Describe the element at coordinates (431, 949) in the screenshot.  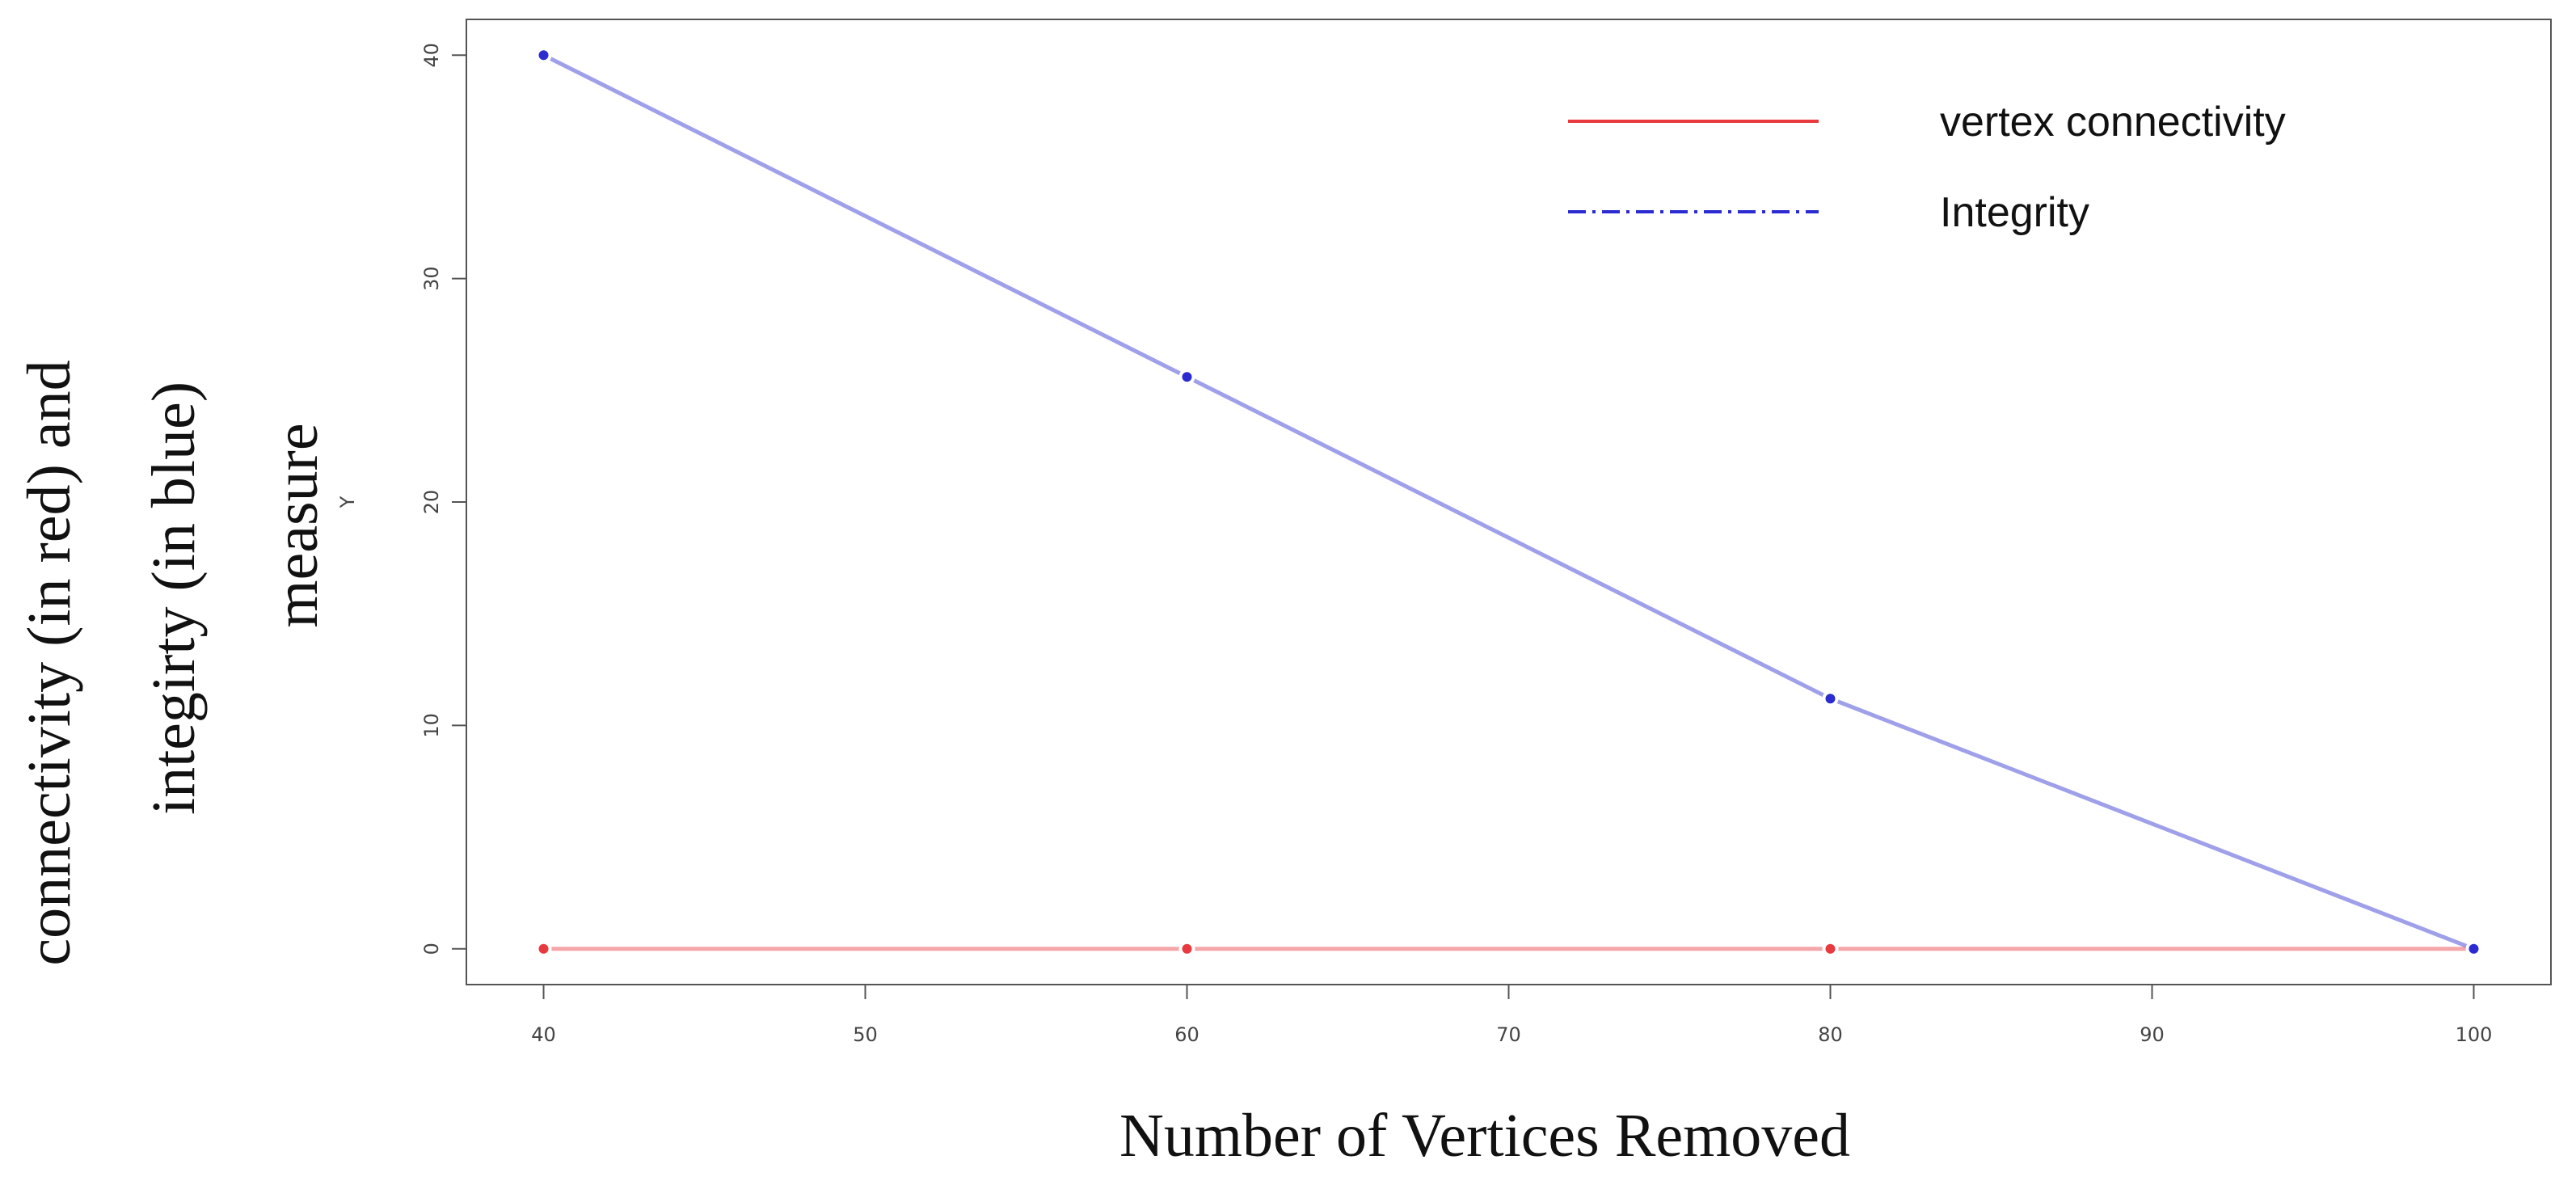
I see `y-tick-label: 0` at that location.